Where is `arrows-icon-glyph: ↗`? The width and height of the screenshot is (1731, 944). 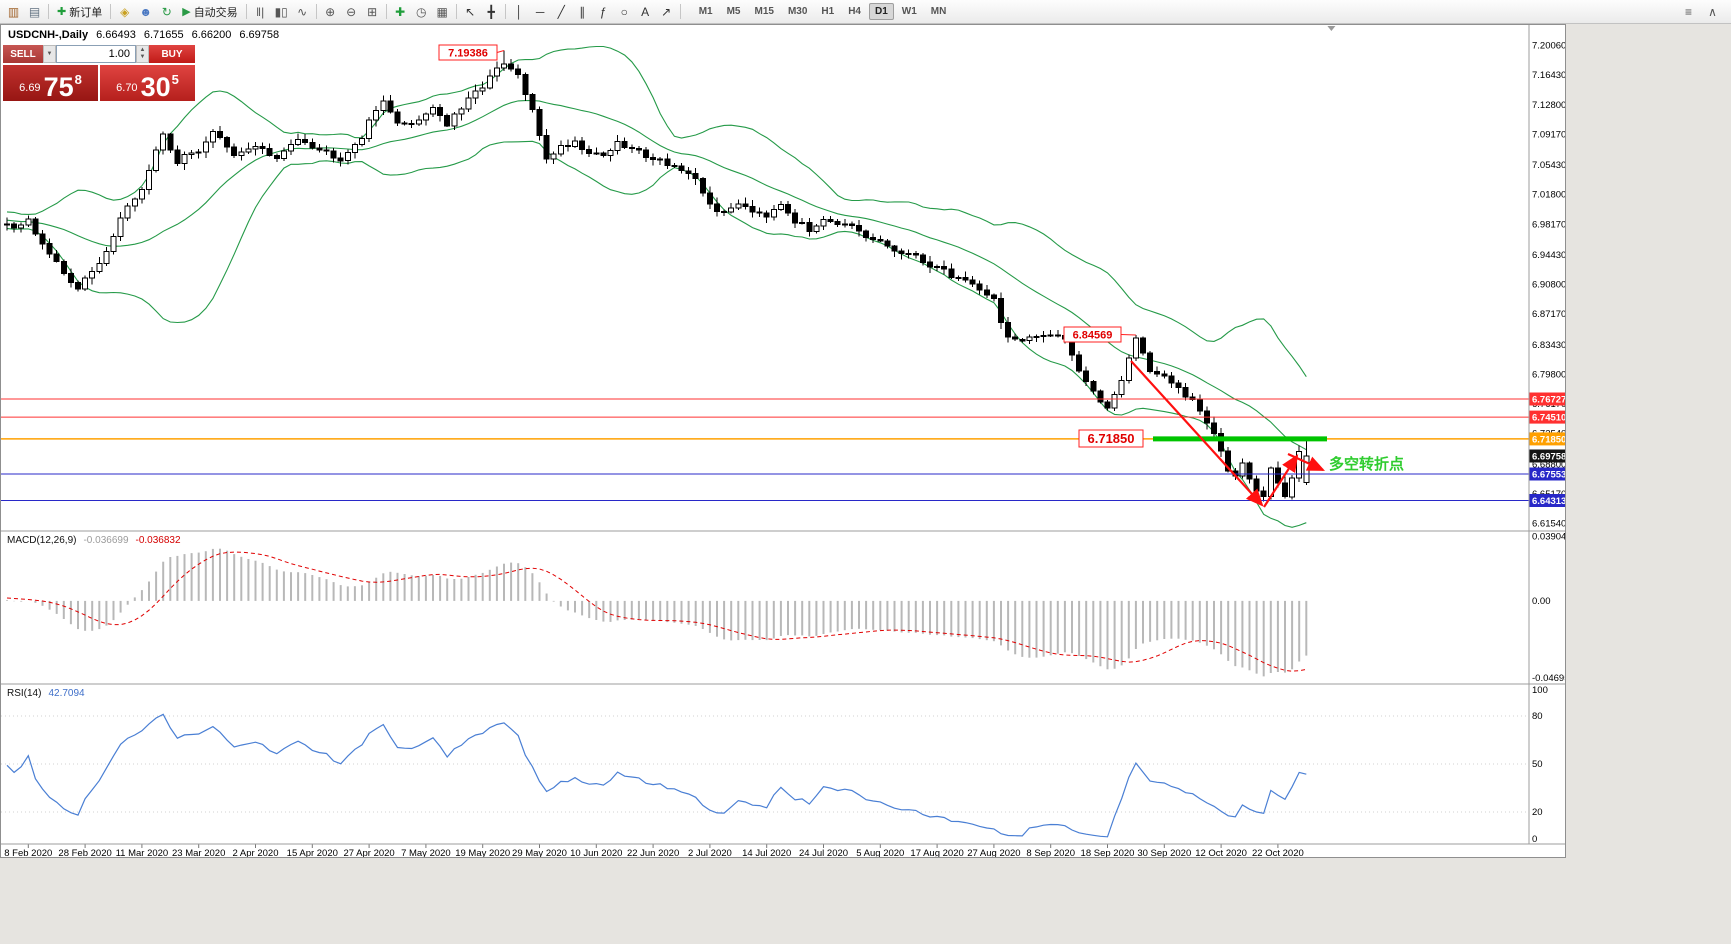
arrows-icon-glyph: ↗ is located at coordinates (666, 11).